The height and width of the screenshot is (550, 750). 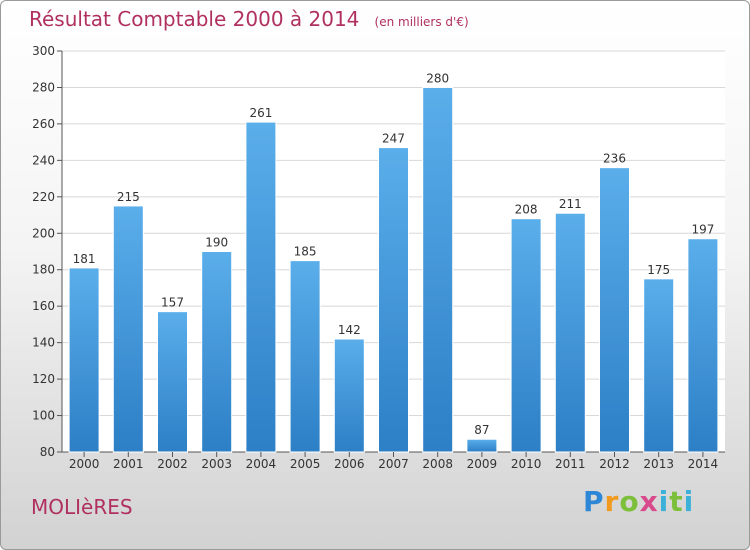 What do you see at coordinates (128, 197) in the screenshot?
I see `data-label: 215` at bounding box center [128, 197].